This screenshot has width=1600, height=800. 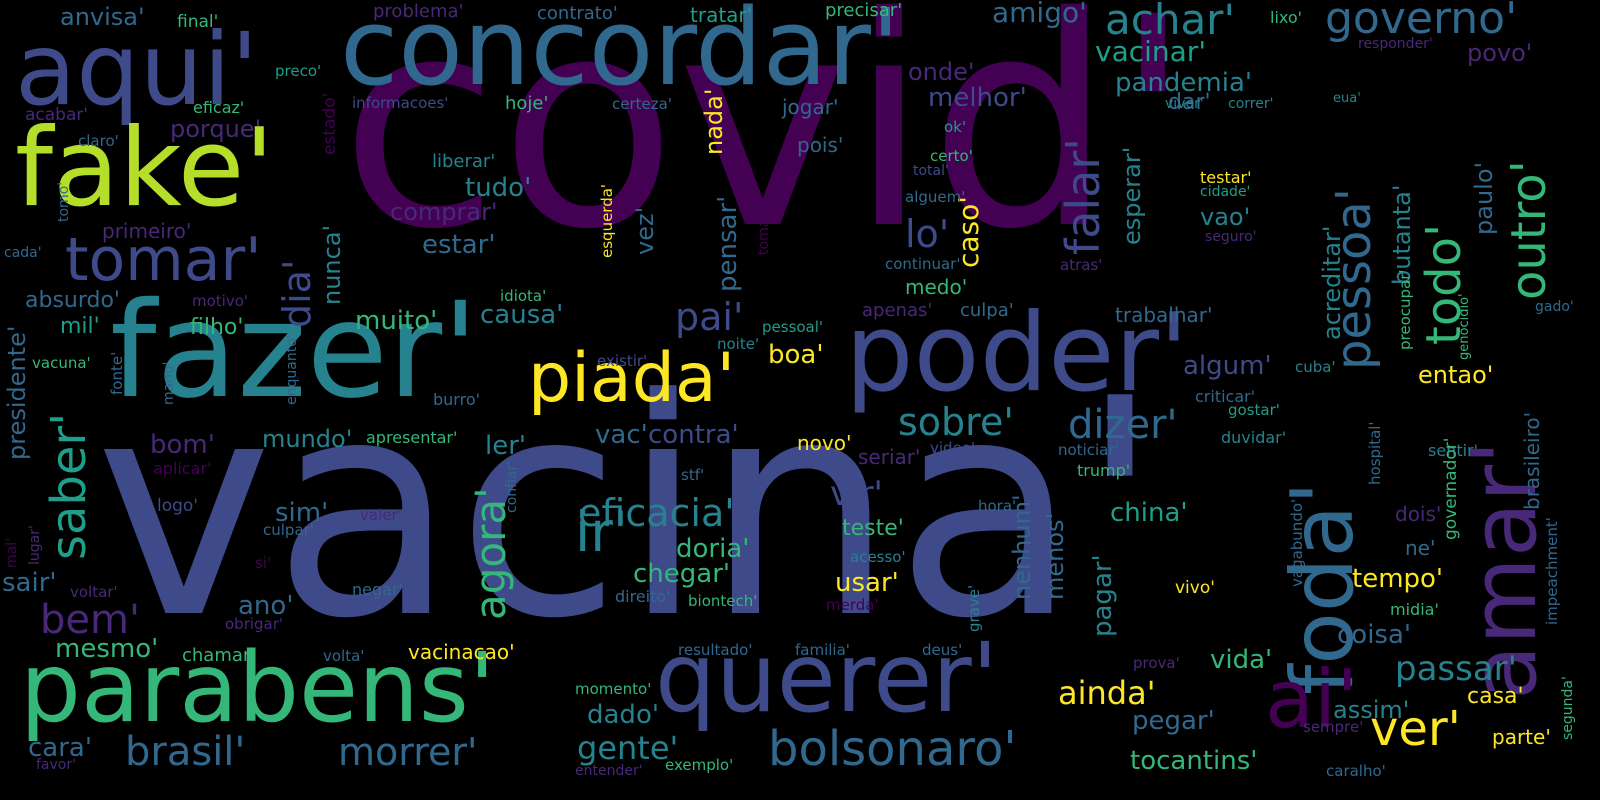 What do you see at coordinates (444, 212) in the screenshot?
I see `word-comprar: comprar'` at bounding box center [444, 212].